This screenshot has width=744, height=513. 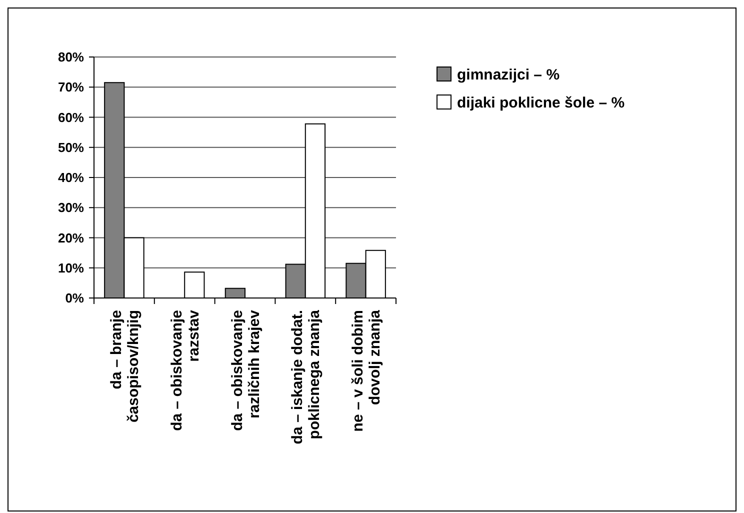 I want to click on y-tick-label: 50%, so click(x=71, y=147).